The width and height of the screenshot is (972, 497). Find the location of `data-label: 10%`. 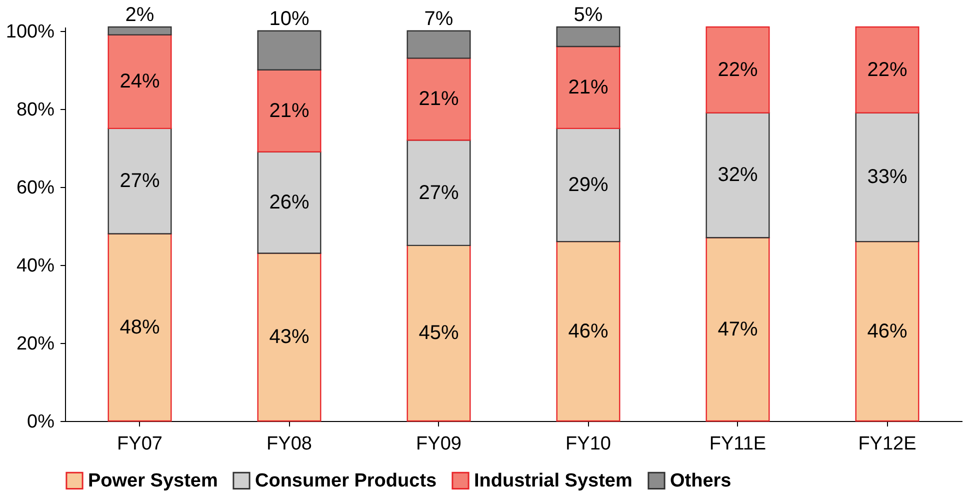

data-label: 10% is located at coordinates (289, 19).